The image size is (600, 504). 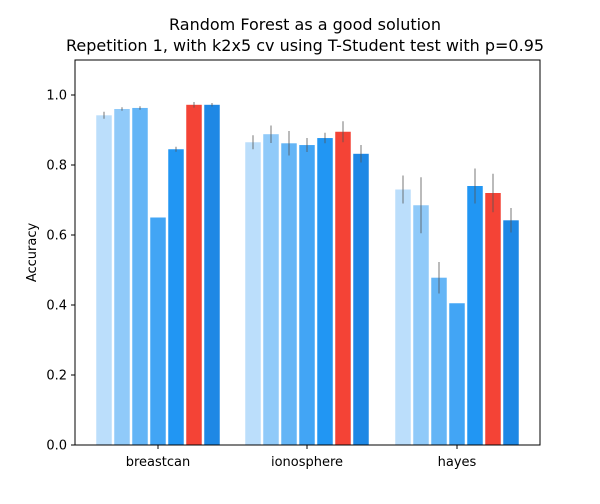 I want to click on y-tick-label: 1.0, so click(x=56, y=96).